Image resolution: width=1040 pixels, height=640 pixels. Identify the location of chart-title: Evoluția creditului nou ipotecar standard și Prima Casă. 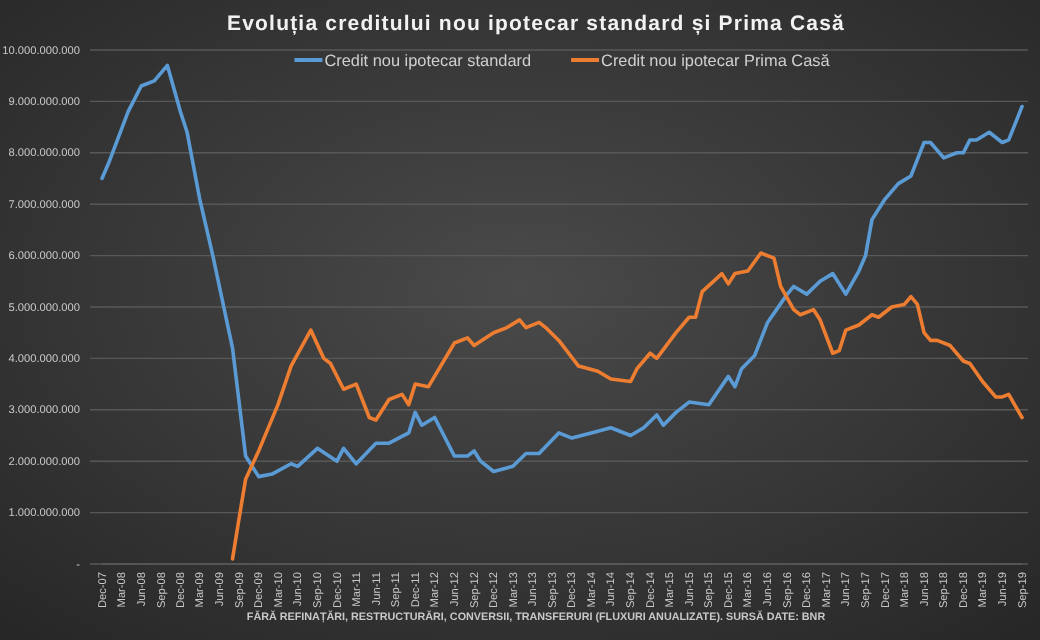
(536, 24).